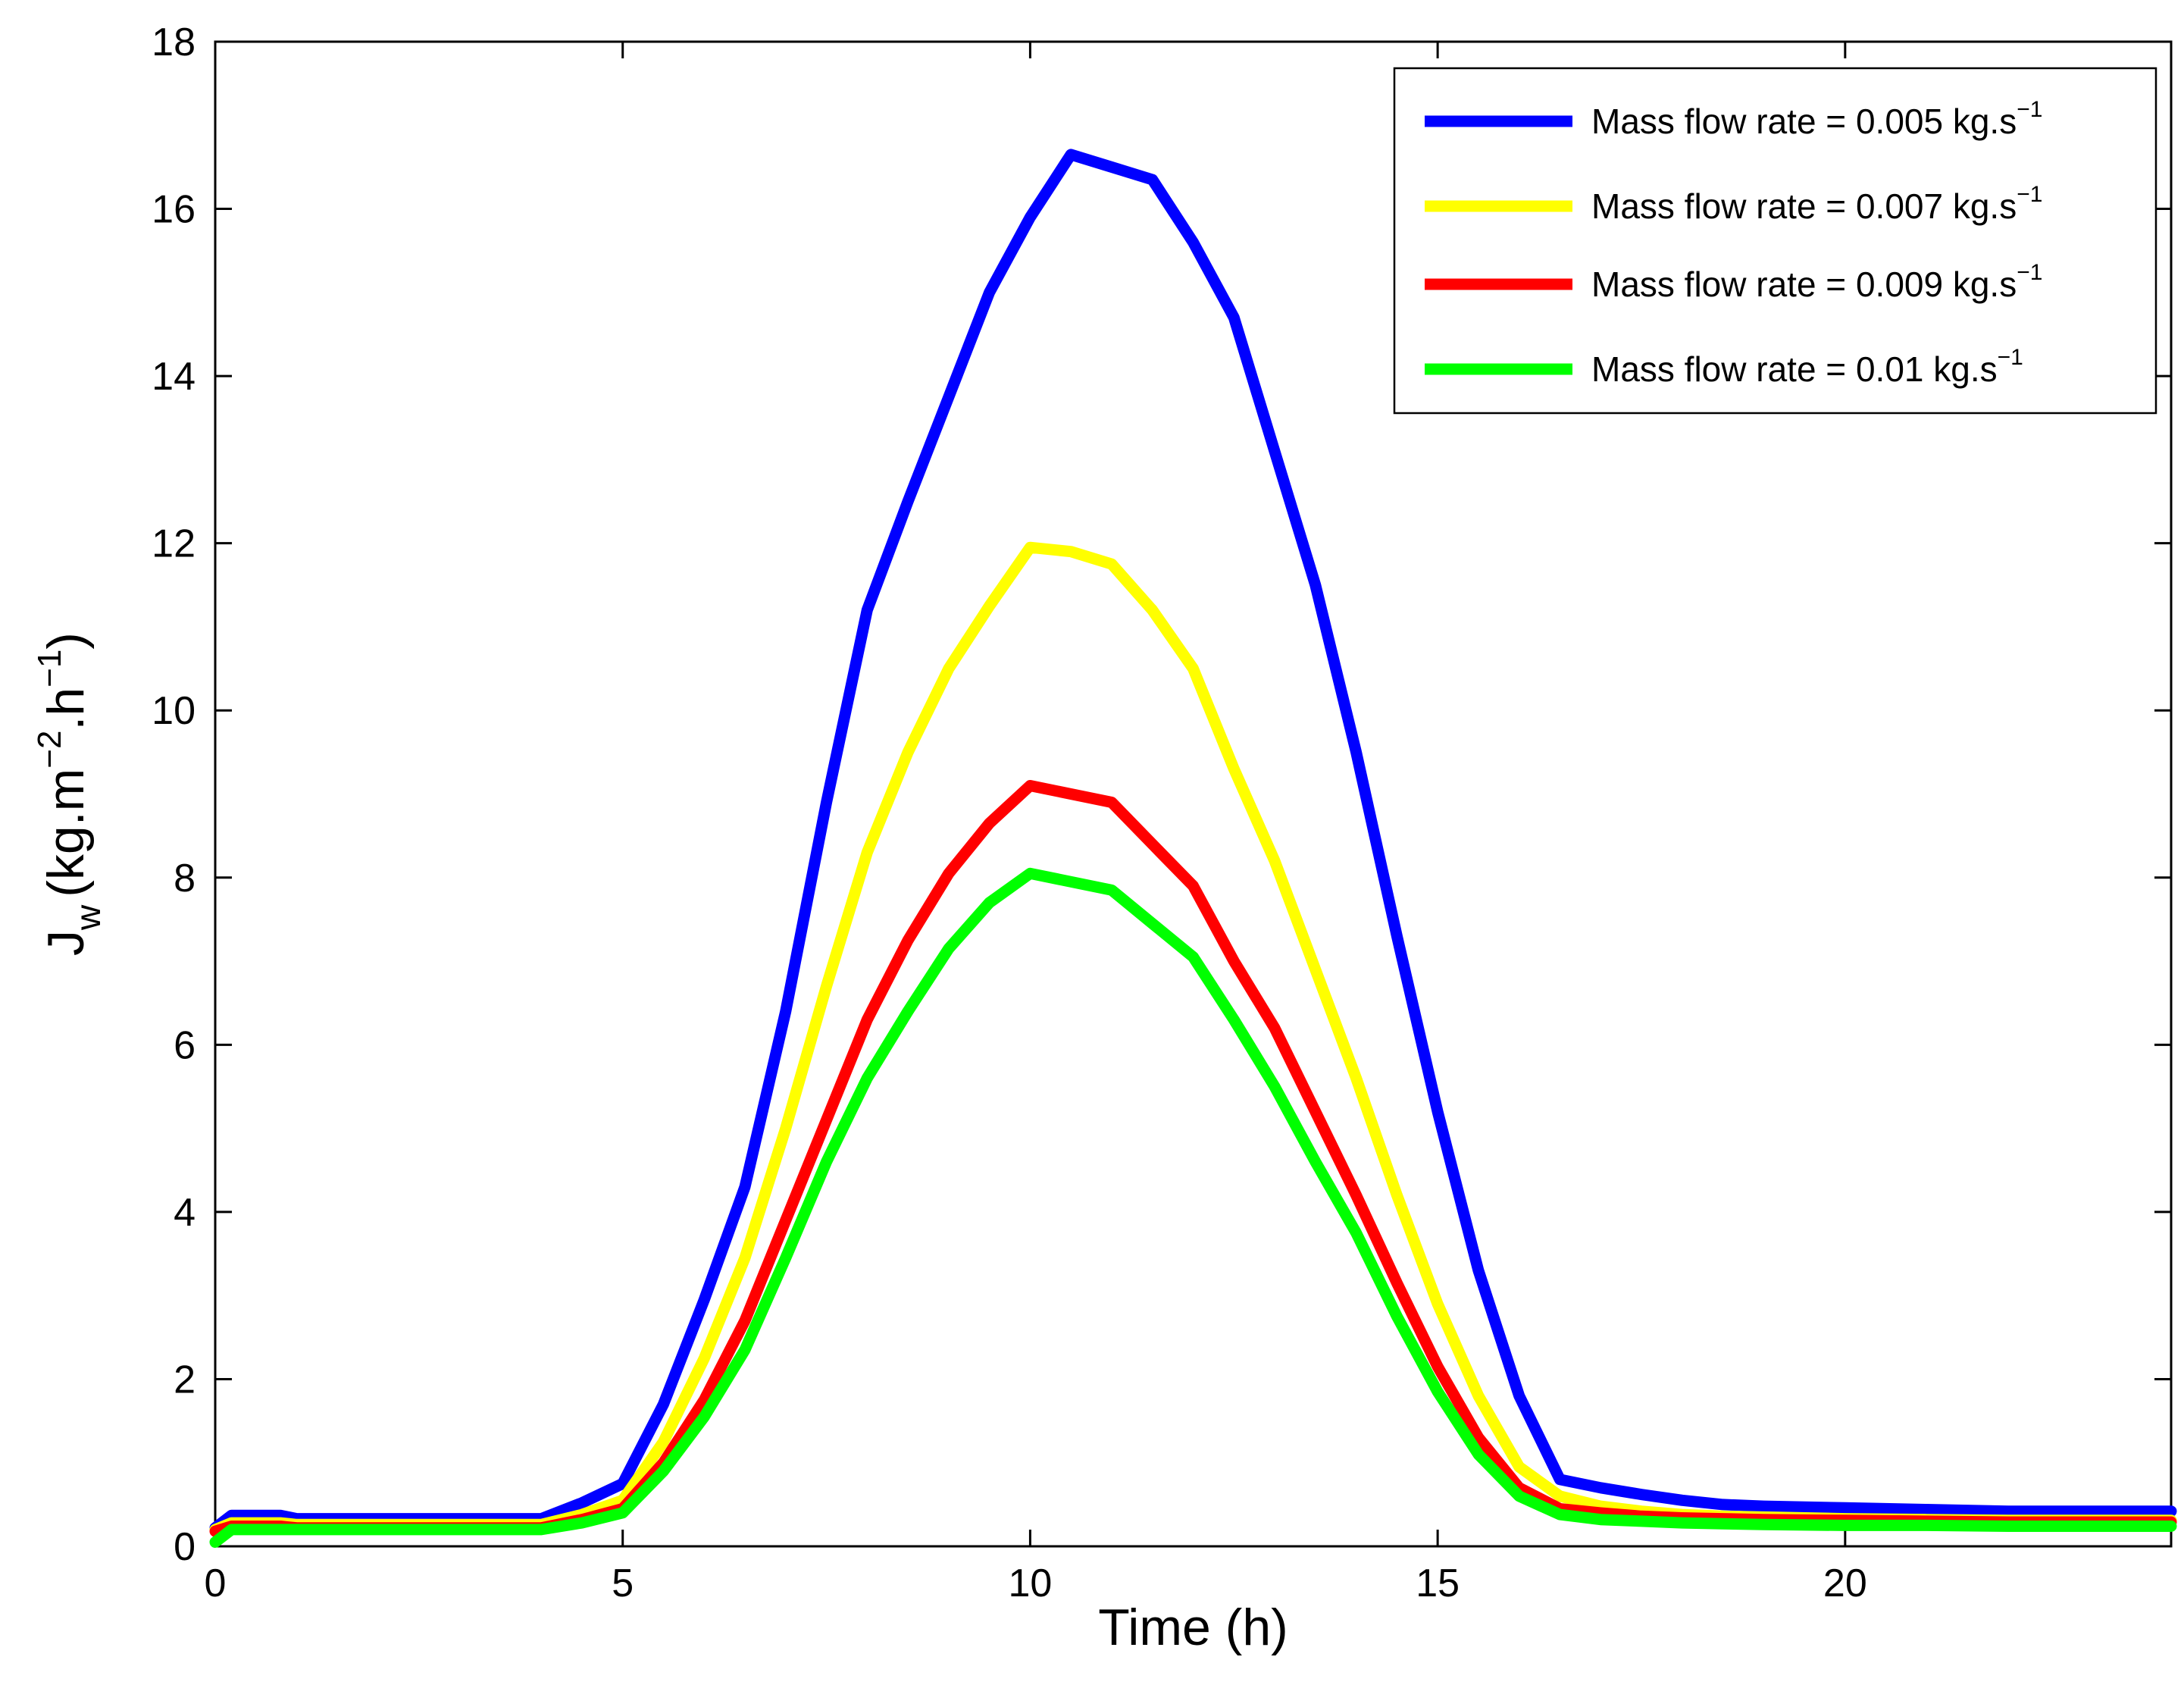 This screenshot has width=2184, height=1707. I want to click on legend-label-text: Mass flow rate = 0.01 kg.s, so click(1794, 369).